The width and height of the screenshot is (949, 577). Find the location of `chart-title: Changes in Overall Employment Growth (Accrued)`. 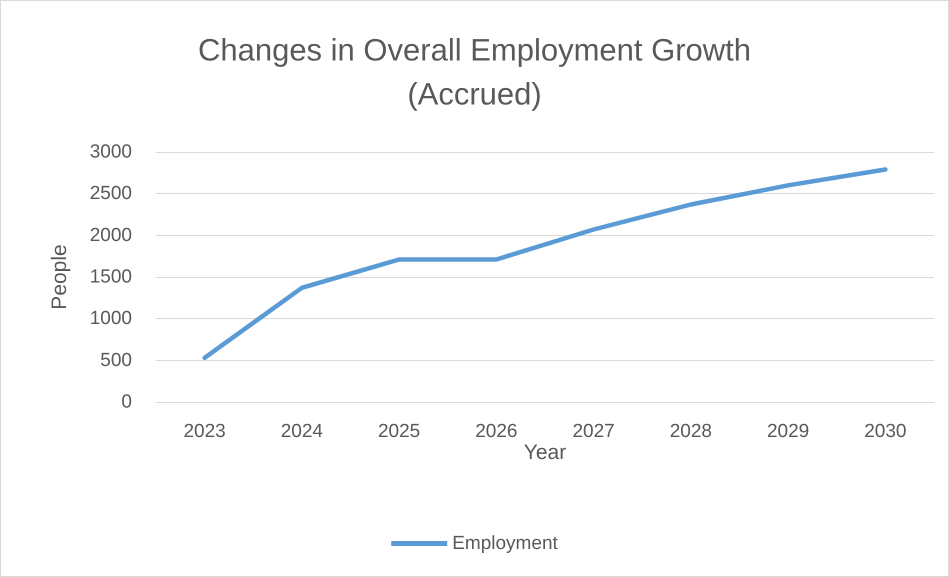

chart-title: Changes in Overall Employment Growth (Accrued) is located at coordinates (475, 72).